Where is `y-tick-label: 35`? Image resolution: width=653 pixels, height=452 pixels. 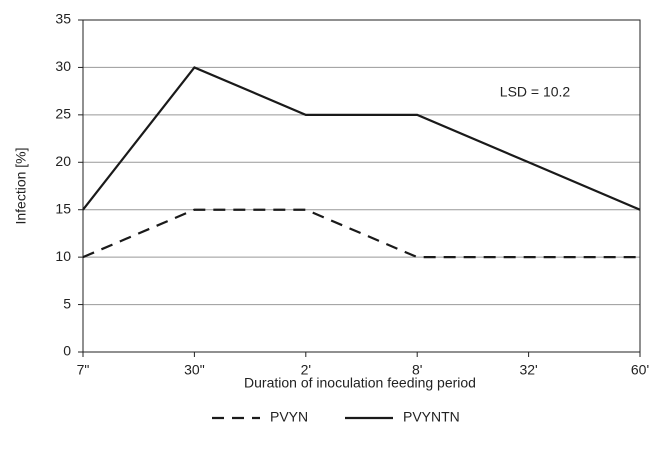
y-tick-label: 35 is located at coordinates (63, 19).